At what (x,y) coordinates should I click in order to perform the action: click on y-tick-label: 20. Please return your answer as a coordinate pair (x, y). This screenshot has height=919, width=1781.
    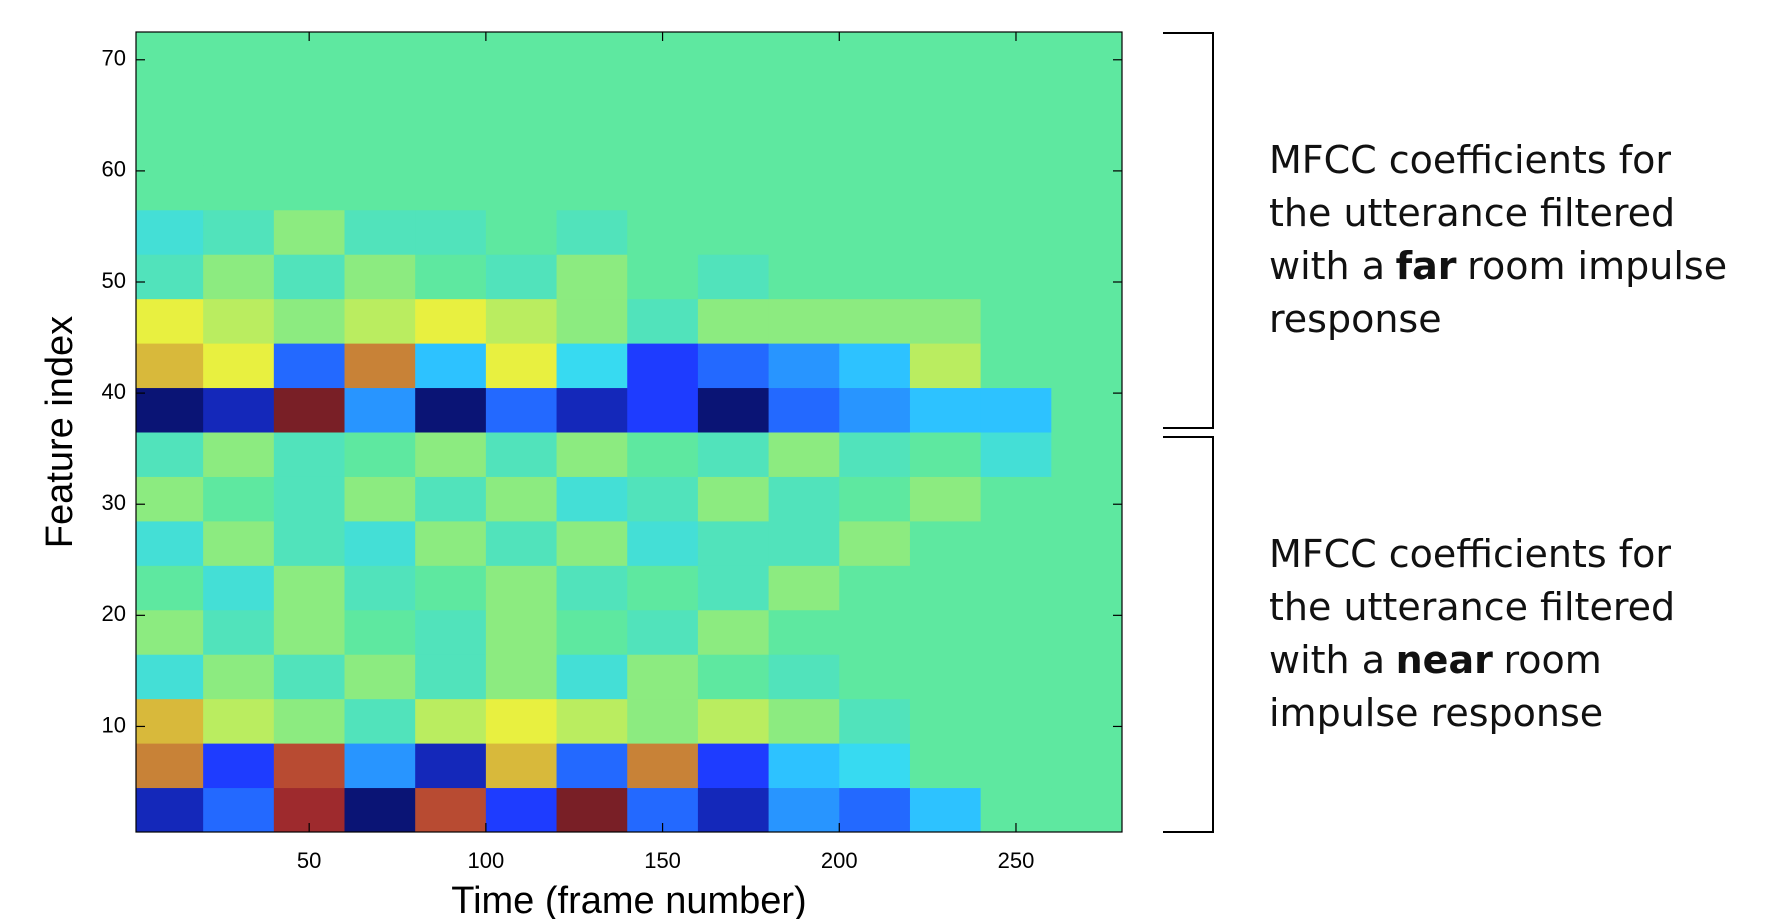
    Looking at the image, I should click on (114, 613).